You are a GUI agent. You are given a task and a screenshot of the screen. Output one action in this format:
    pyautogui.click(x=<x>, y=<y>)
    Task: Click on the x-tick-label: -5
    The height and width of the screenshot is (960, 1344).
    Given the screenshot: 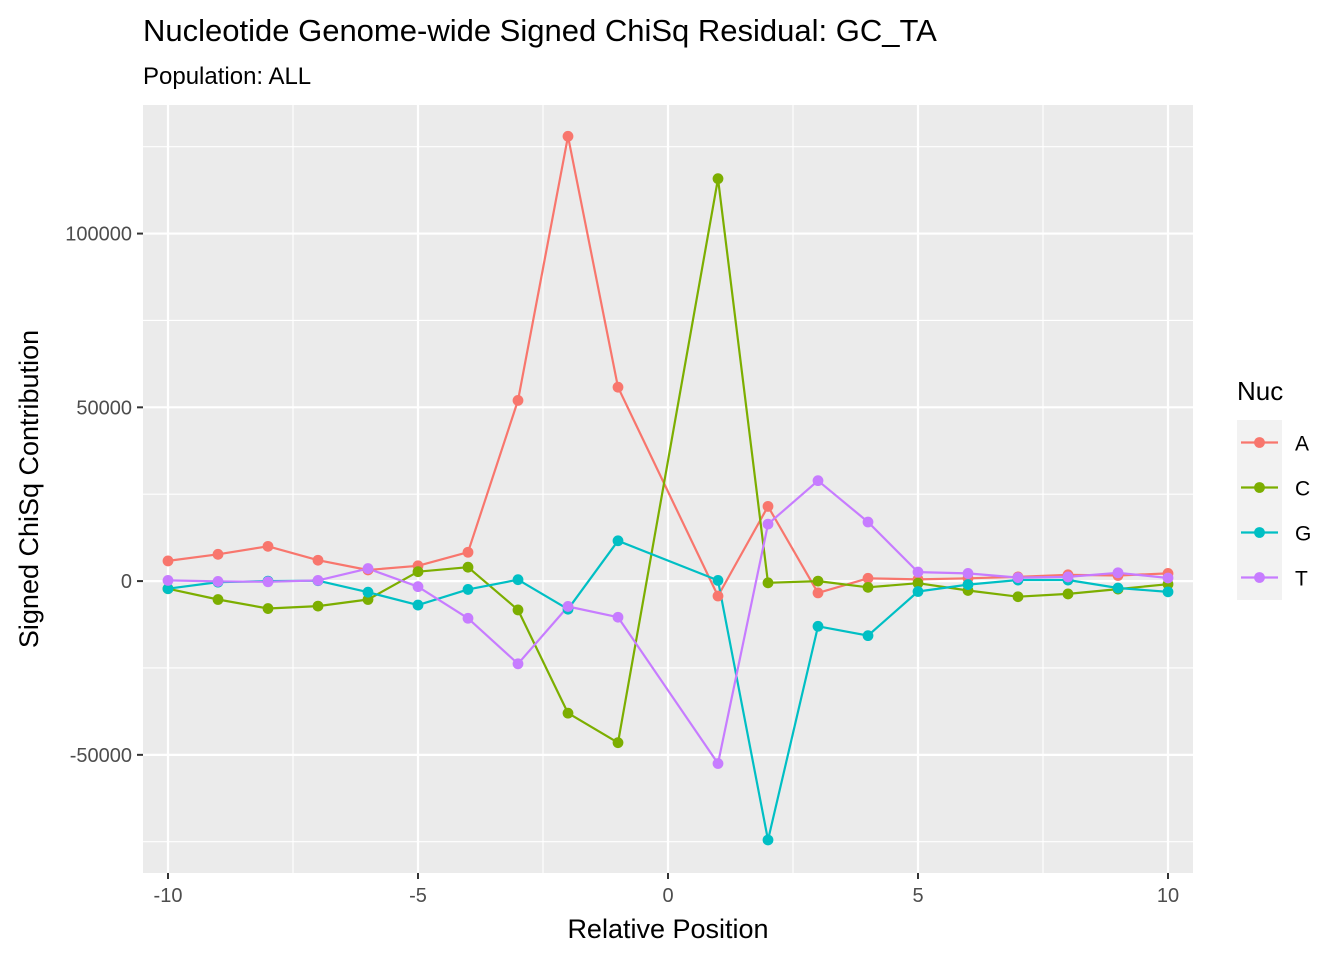 What is the action you would take?
    pyautogui.click(x=418, y=896)
    